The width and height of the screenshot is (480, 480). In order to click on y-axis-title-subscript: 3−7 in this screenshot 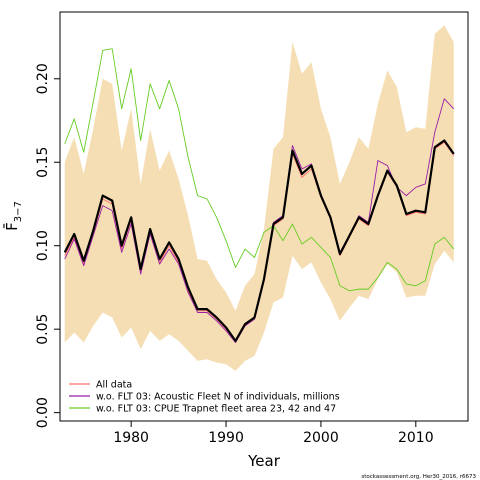, I will do `click(18, 211)`.